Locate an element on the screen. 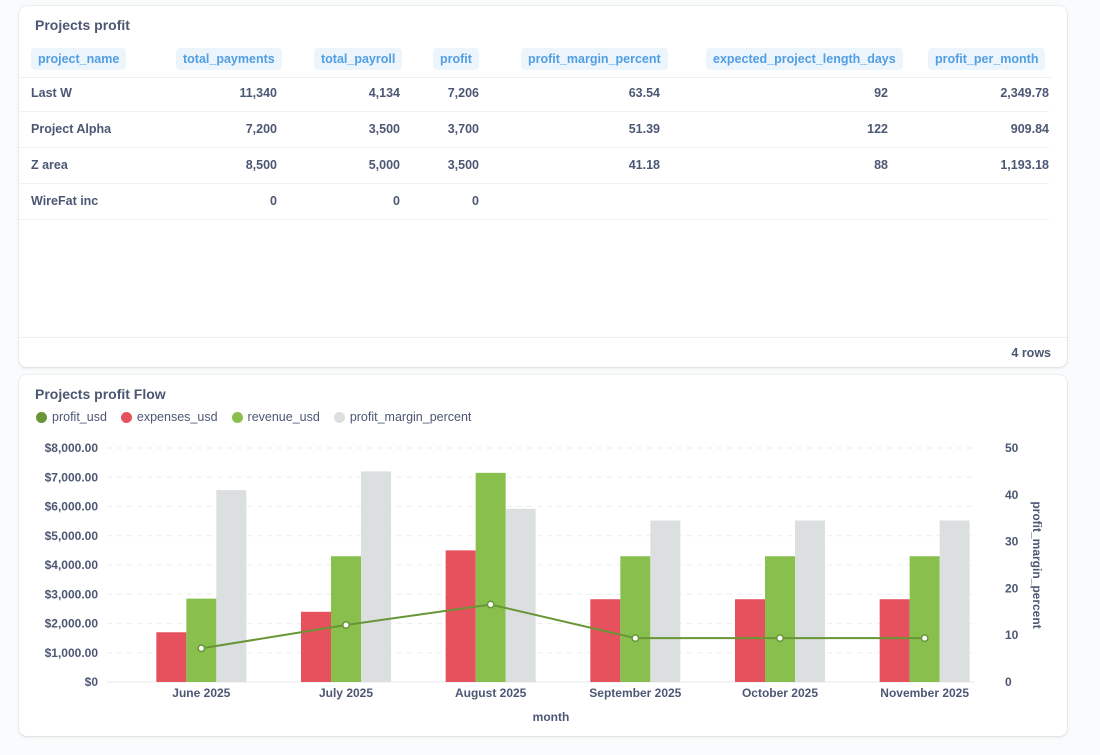 The image size is (1100, 755). legend-item: expenses_usd is located at coordinates (169, 417).